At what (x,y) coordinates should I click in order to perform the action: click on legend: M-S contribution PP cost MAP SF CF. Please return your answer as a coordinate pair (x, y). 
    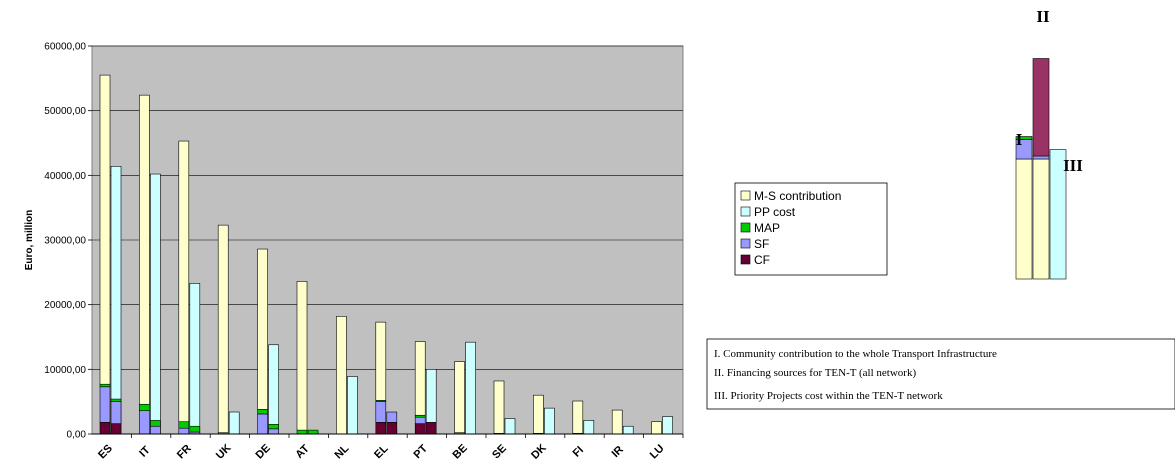
    Looking at the image, I should click on (811, 229).